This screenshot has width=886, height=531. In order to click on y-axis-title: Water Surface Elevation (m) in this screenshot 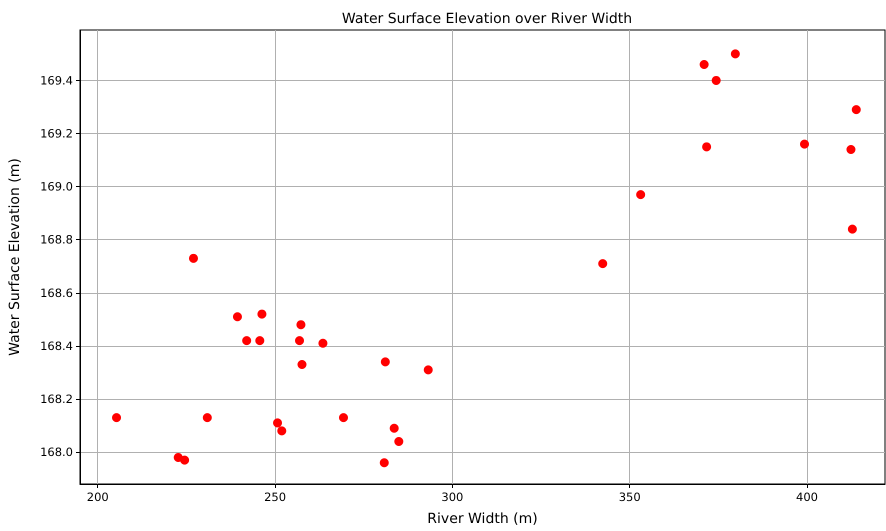, I will do `click(15, 257)`.